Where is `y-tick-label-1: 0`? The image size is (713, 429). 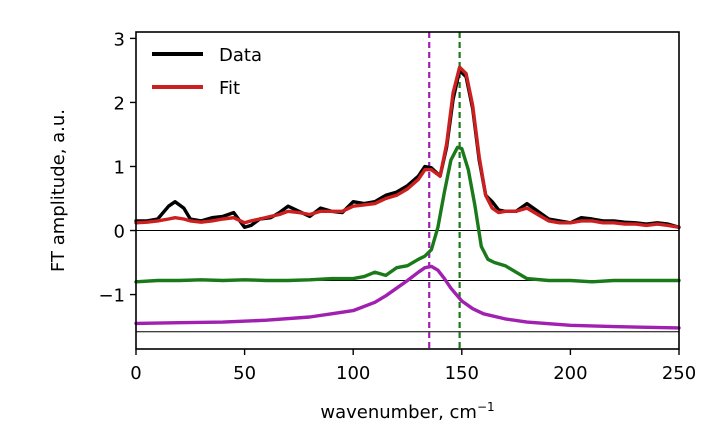
y-tick-label-1: 0 is located at coordinates (119, 232).